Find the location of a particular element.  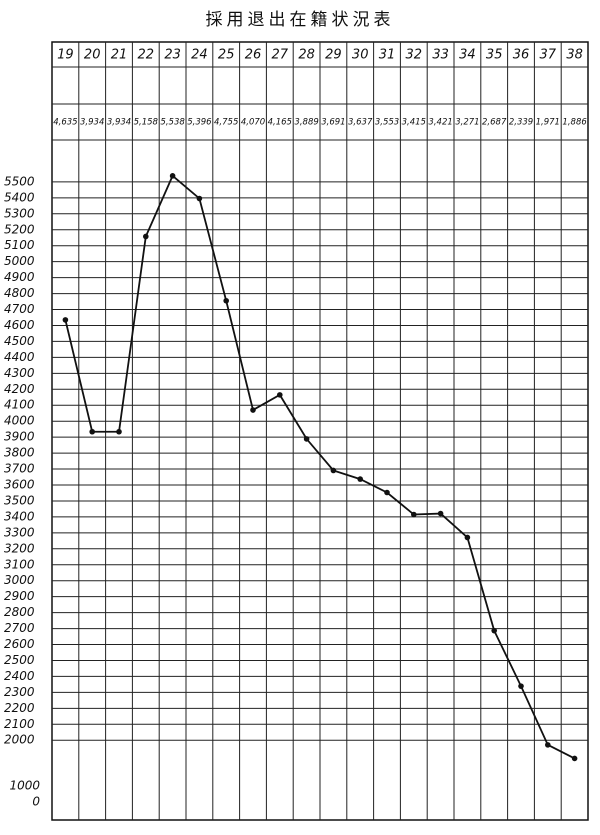

x-tick-label: 30 is located at coordinates (360, 55).